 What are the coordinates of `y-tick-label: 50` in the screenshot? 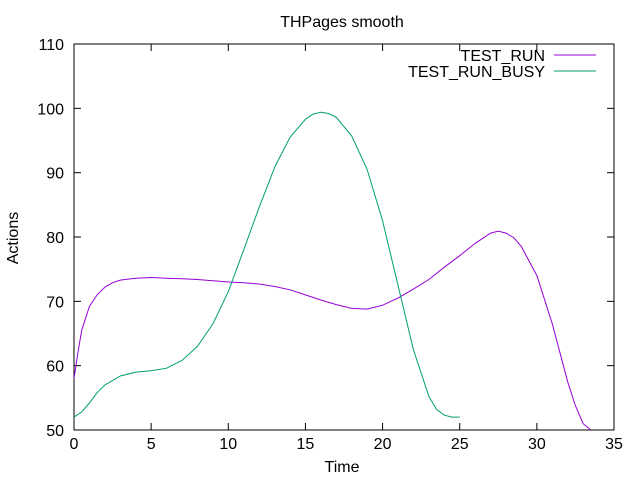 It's located at (55, 431).